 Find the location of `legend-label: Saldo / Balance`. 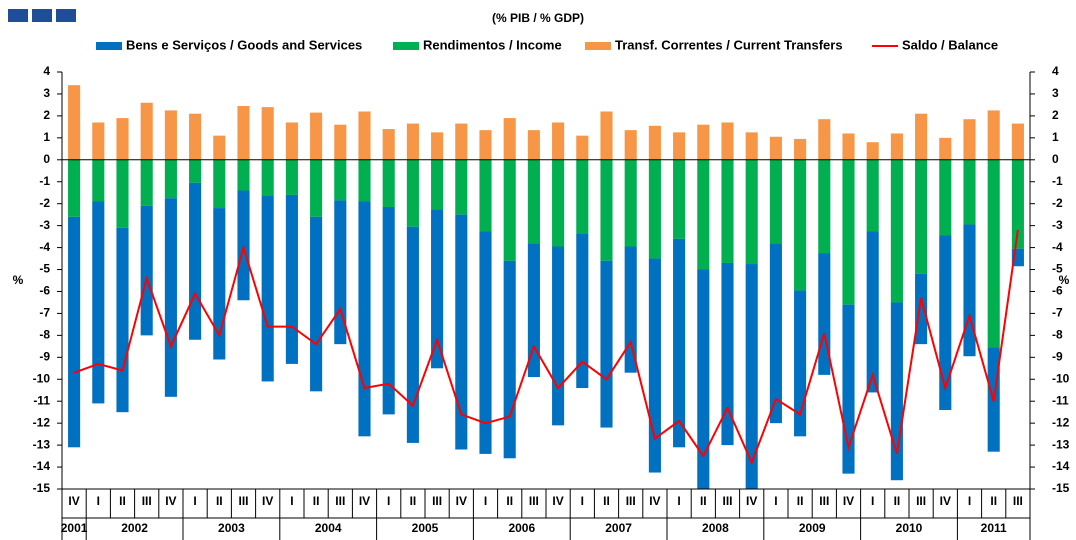

legend-label: Saldo / Balance is located at coordinates (950, 44).